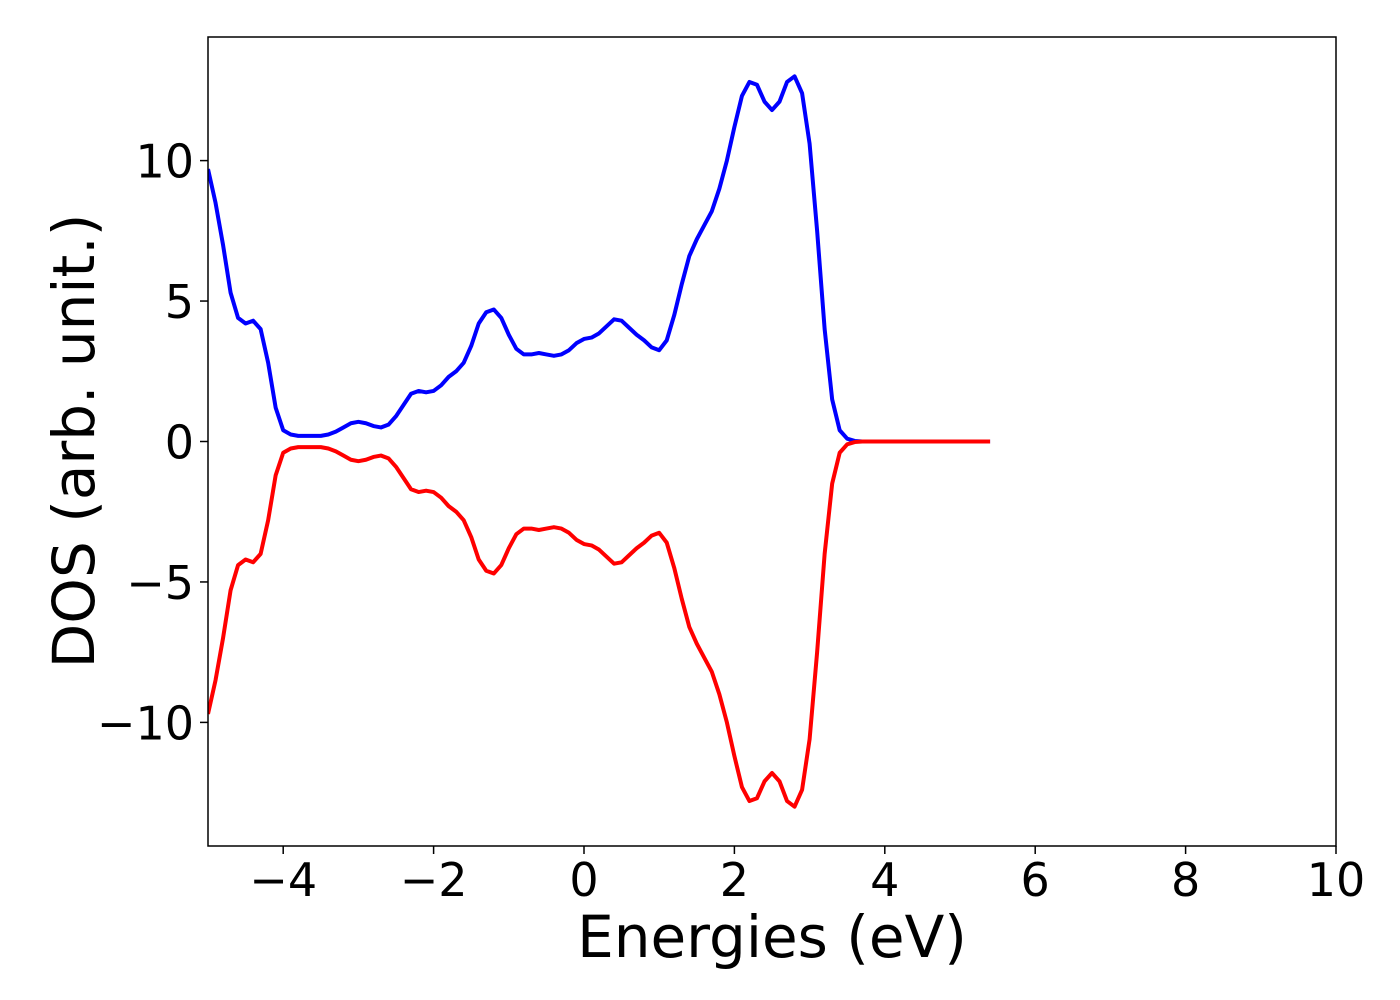  Describe the element at coordinates (160, 583) in the screenshot. I see `y-tick-label: −5` at that location.